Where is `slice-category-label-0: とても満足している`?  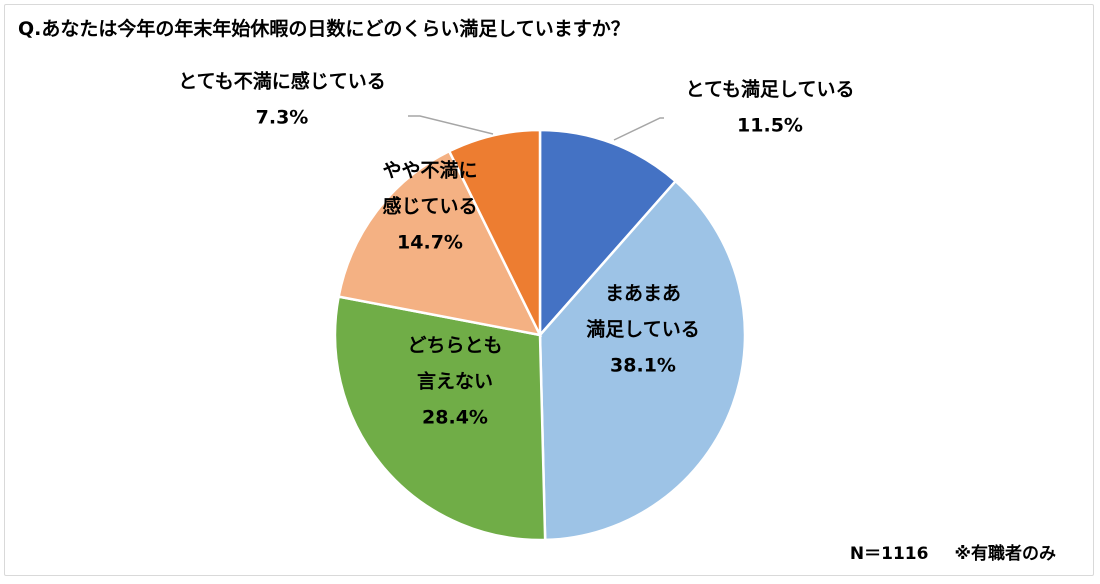 slice-category-label-0: とても満足している is located at coordinates (770, 90).